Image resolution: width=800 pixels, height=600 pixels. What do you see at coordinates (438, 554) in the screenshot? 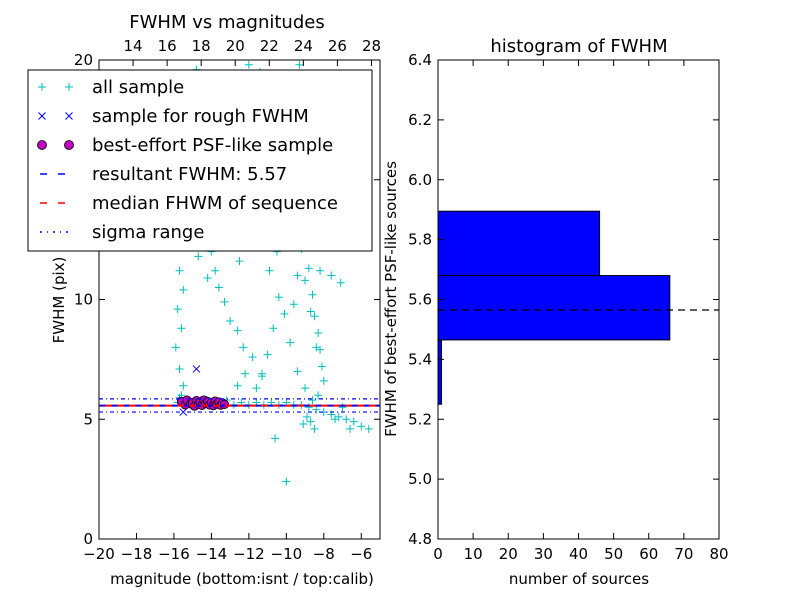
I see `x-tick-label: 0` at bounding box center [438, 554].